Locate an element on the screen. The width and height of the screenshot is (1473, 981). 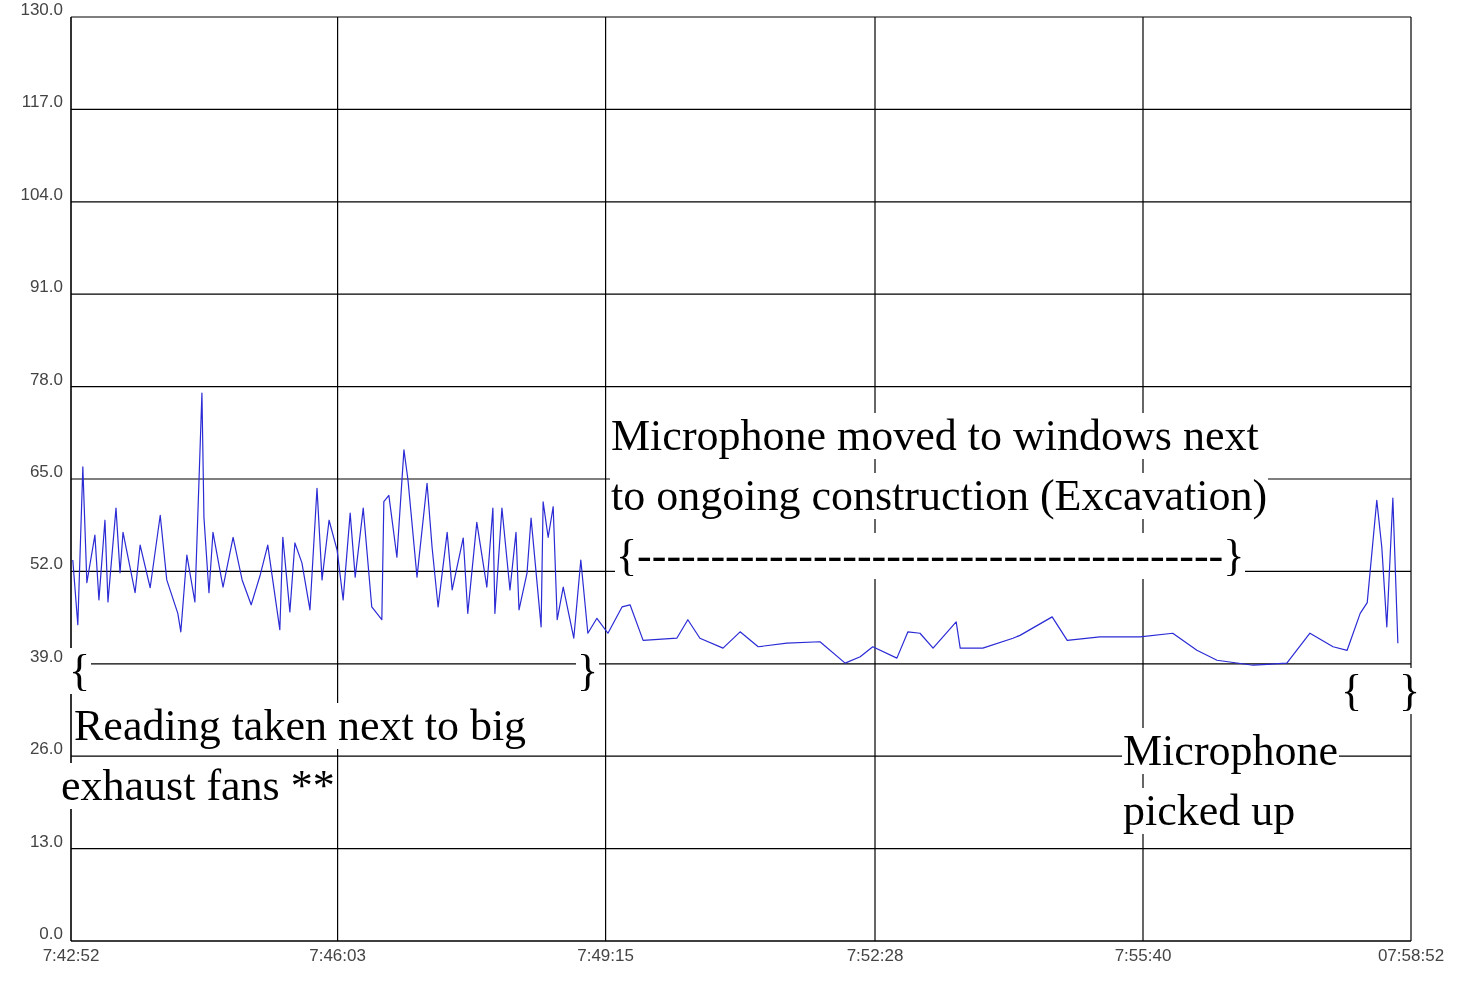
y-tick-label: 0.0 is located at coordinates (51, 934).